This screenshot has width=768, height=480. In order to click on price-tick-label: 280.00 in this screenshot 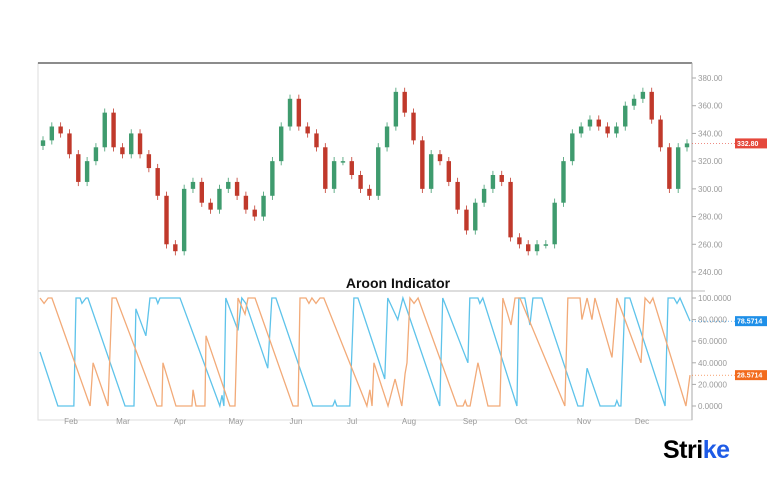, I will do `click(710, 217)`.